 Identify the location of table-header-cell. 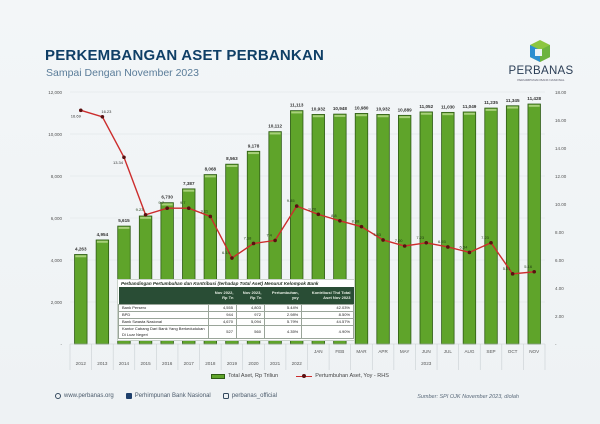
(163, 295).